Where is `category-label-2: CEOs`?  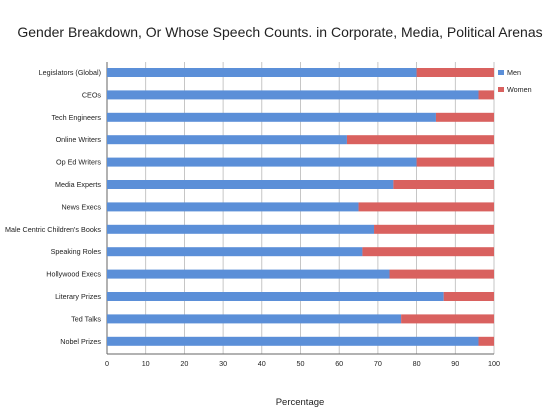 category-label-2: CEOs is located at coordinates (92, 94).